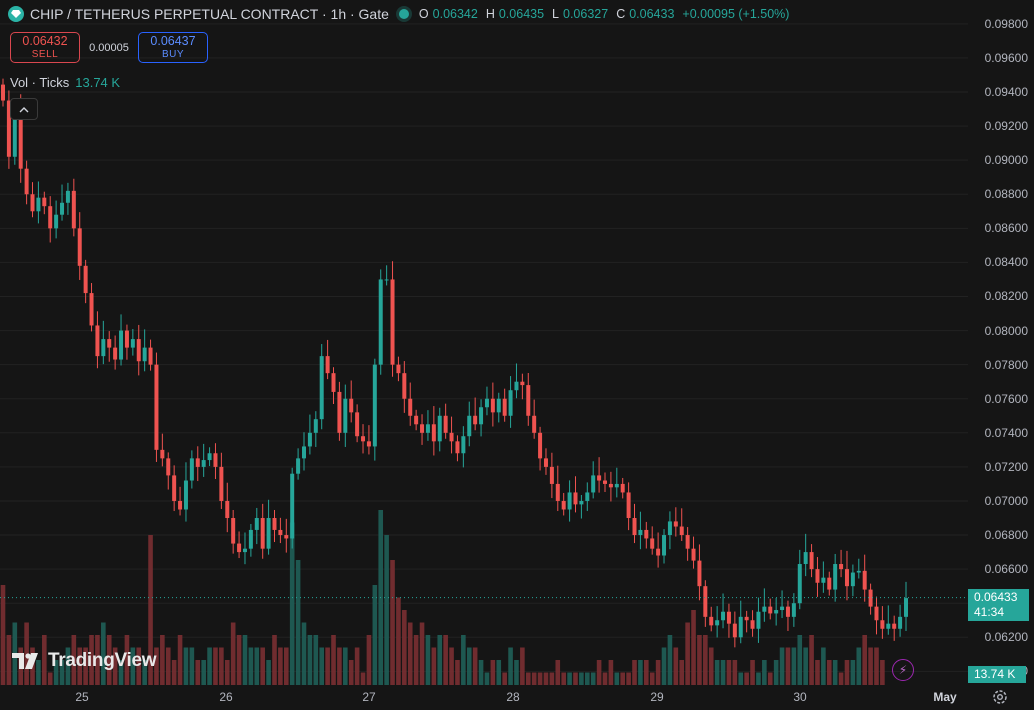  Describe the element at coordinates (945, 697) in the screenshot. I see `time-axis-label: May` at that location.